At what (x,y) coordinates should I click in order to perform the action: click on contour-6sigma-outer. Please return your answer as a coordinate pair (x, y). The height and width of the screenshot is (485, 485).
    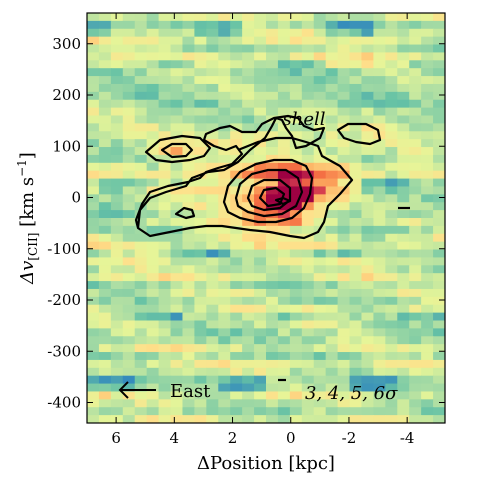
    Looking at the image, I should click on (269, 195).